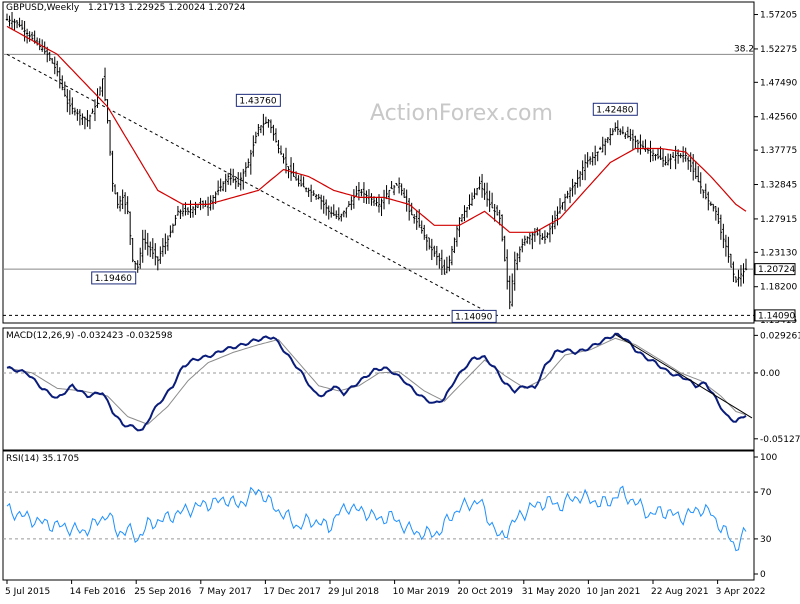 The width and height of the screenshot is (800, 604). Describe the element at coordinates (43, 459) in the screenshot. I see `rsi-panel-header: RSI(14) 35.1705` at that location.